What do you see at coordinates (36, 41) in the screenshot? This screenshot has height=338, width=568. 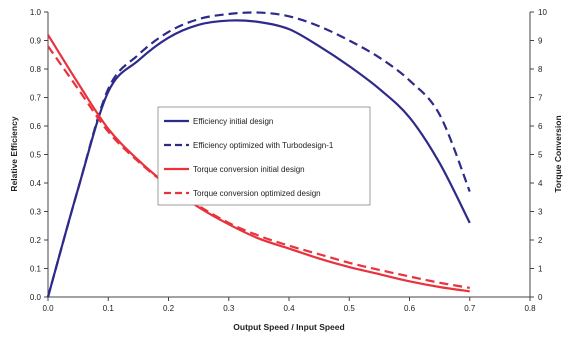 I see `y-left-tick-label: 0.9` at bounding box center [36, 41].